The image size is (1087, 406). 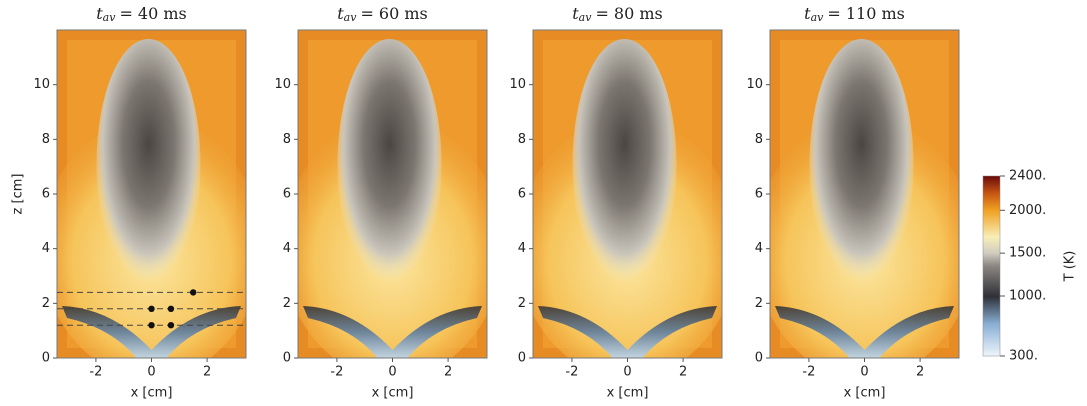 I want to click on title-text: = 80 ms, so click(x=628, y=13).